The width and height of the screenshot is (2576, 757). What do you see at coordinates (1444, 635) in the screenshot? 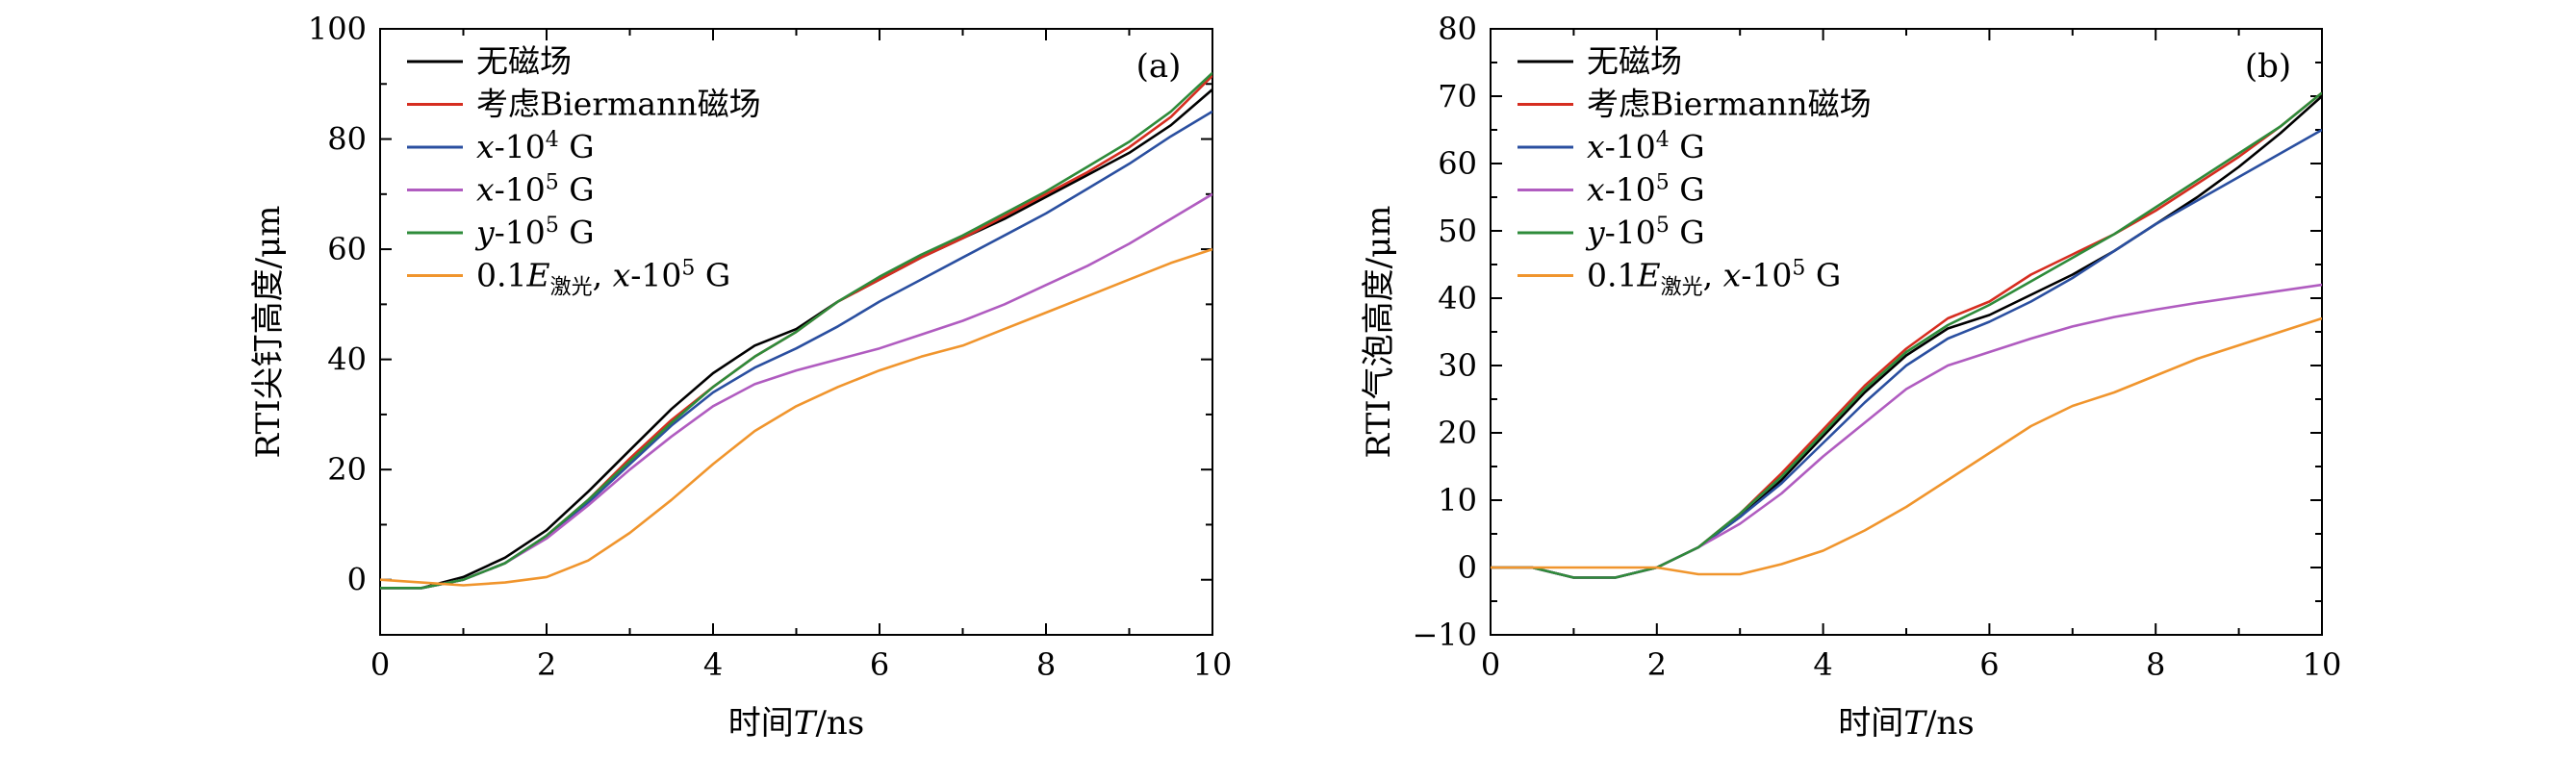
I see `y-tick-label: −10` at bounding box center [1444, 635].